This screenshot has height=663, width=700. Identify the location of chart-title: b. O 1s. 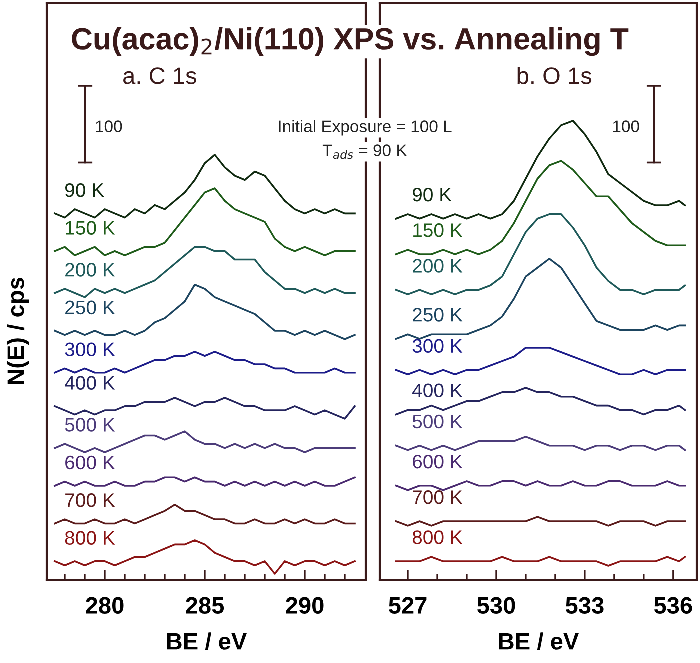
(555, 75).